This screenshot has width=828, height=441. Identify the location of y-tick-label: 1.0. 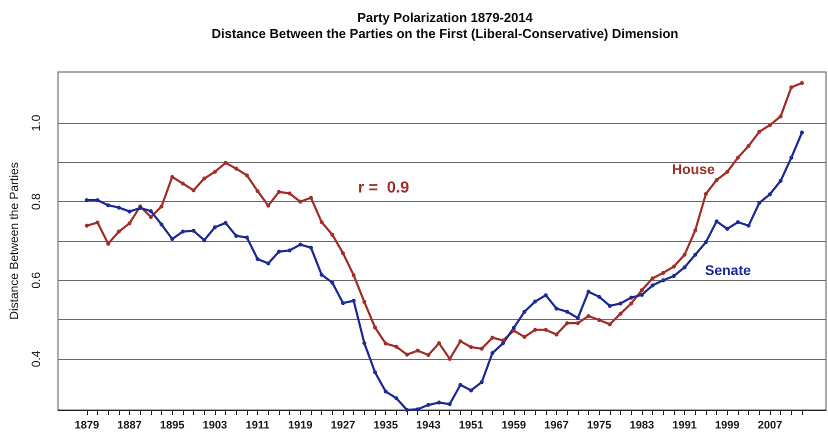
(36, 123).